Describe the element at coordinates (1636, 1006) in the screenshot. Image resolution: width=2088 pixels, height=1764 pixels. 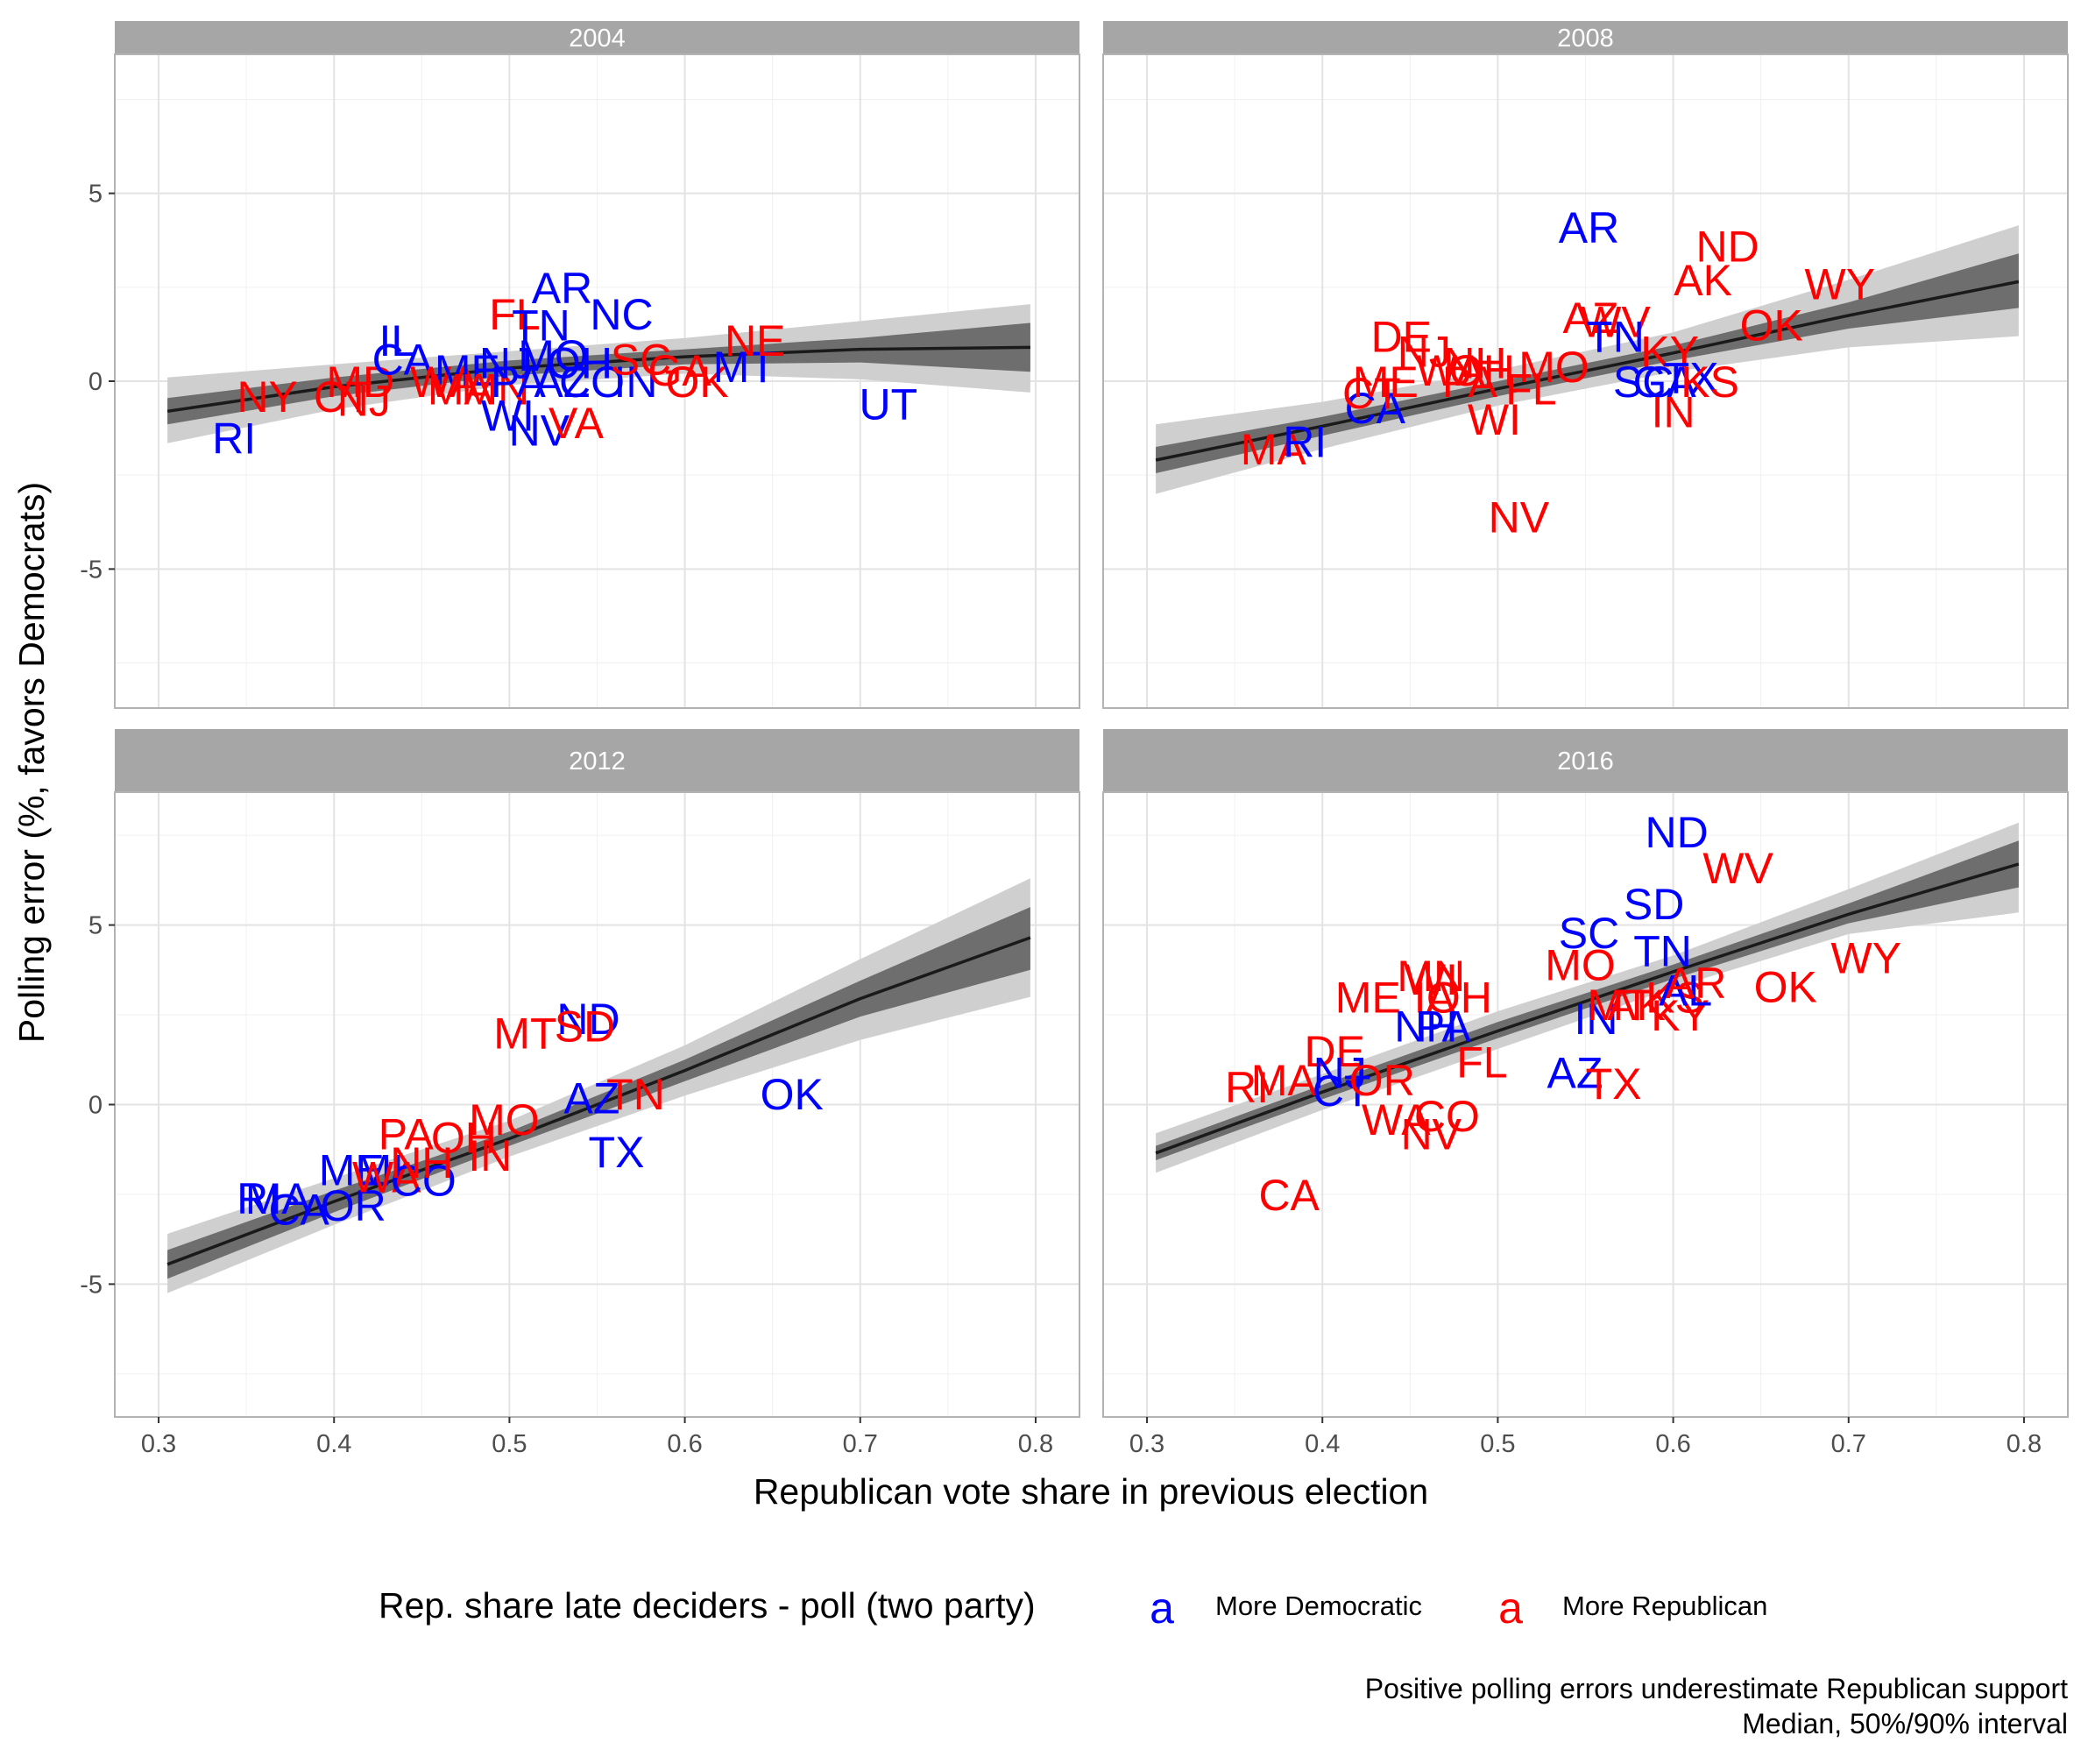
I see `state-point-AK: AK` at that location.